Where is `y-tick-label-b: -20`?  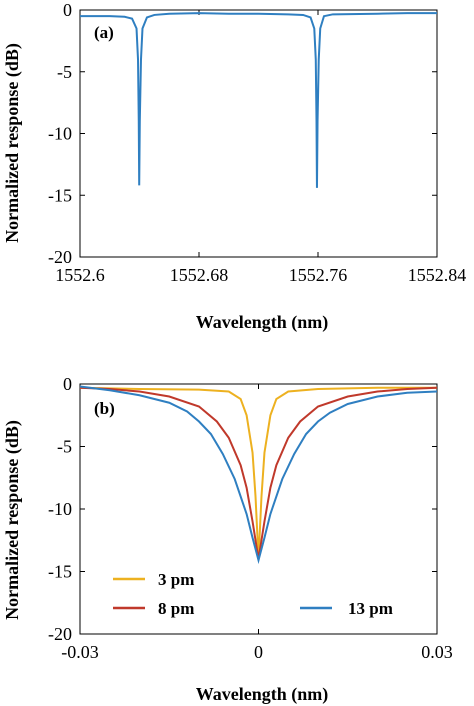
y-tick-label-b: -20 is located at coordinates (60, 634).